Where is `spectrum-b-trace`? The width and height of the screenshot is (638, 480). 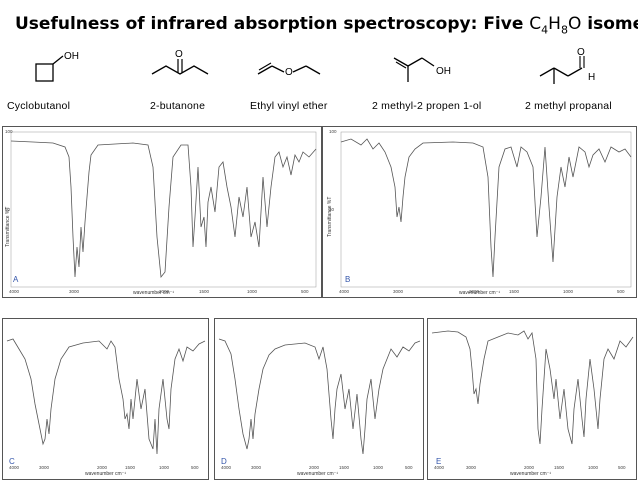 spectrum-b-trace is located at coordinates (486, 208).